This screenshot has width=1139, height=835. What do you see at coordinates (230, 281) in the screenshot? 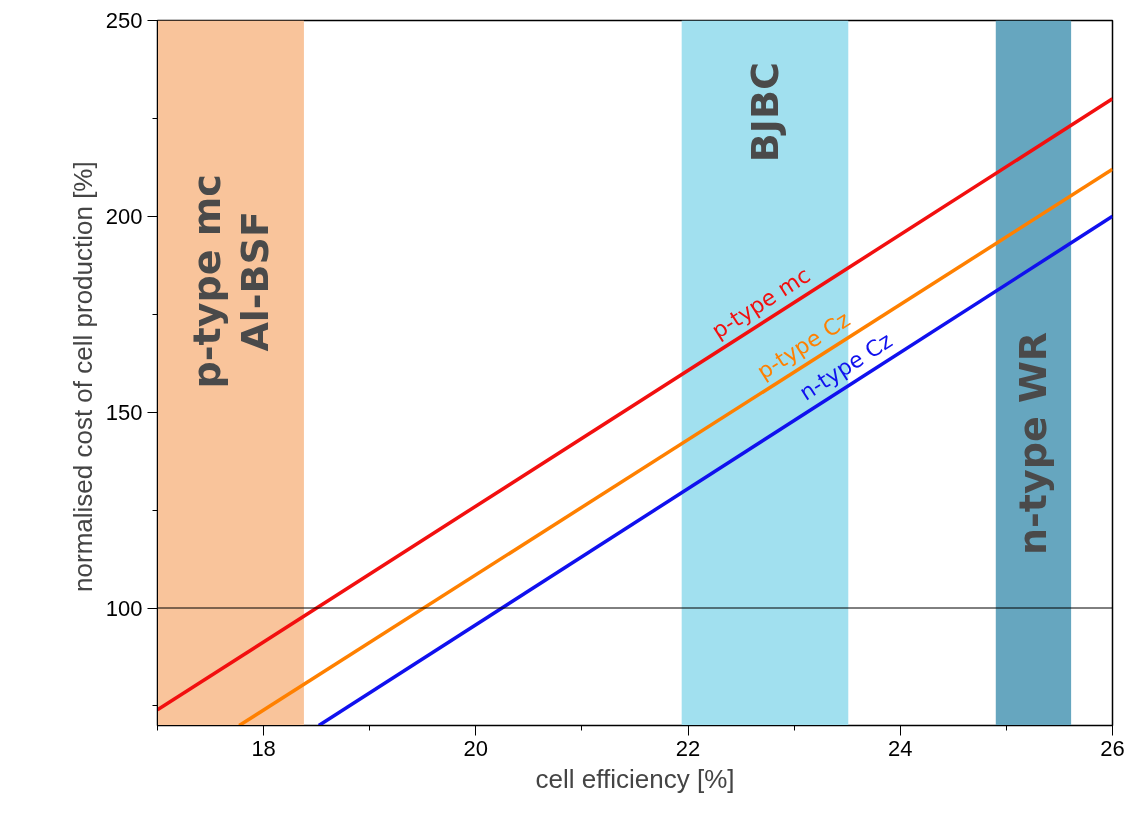
I see `band-label: p-type mc Al-BSF` at bounding box center [230, 281].